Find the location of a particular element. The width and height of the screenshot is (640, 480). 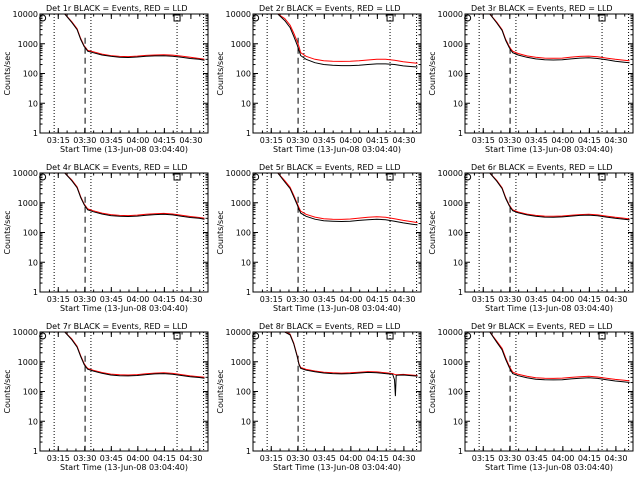

chart-title: Det 1r BLACK = Events, RED = LLD is located at coordinates (117, 8).